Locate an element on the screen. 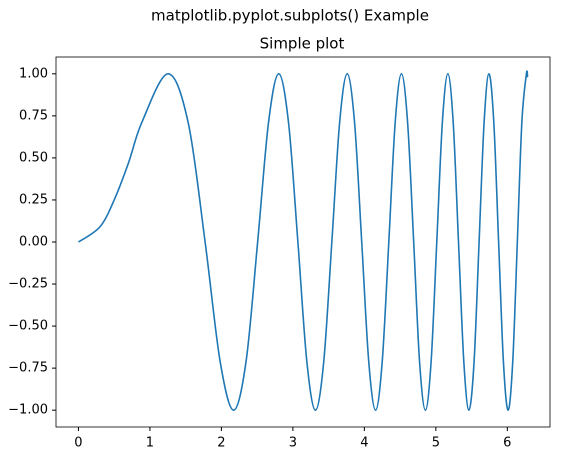 Image resolution: width=580 pixels, height=463 pixels. chart-title: Simple plot is located at coordinates (302, 44).